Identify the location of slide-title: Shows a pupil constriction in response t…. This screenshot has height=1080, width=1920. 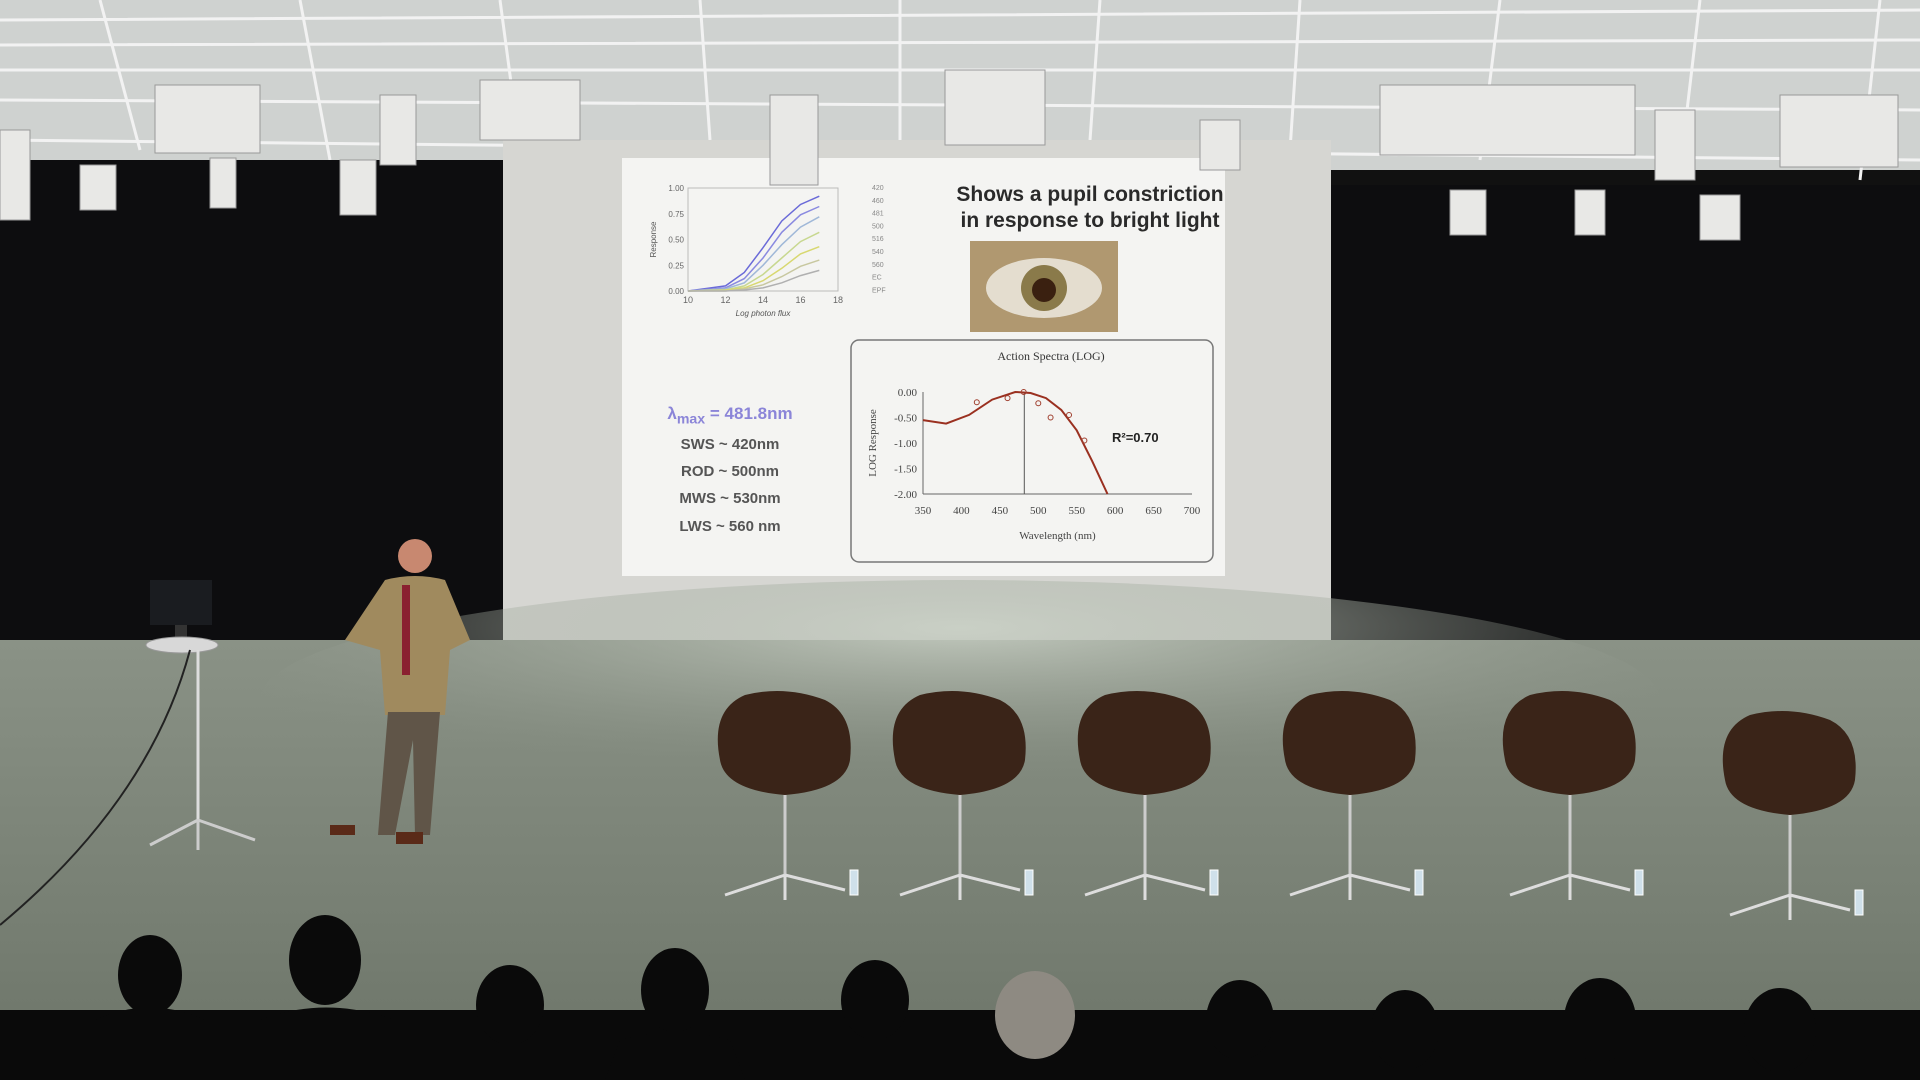
(1090, 208).